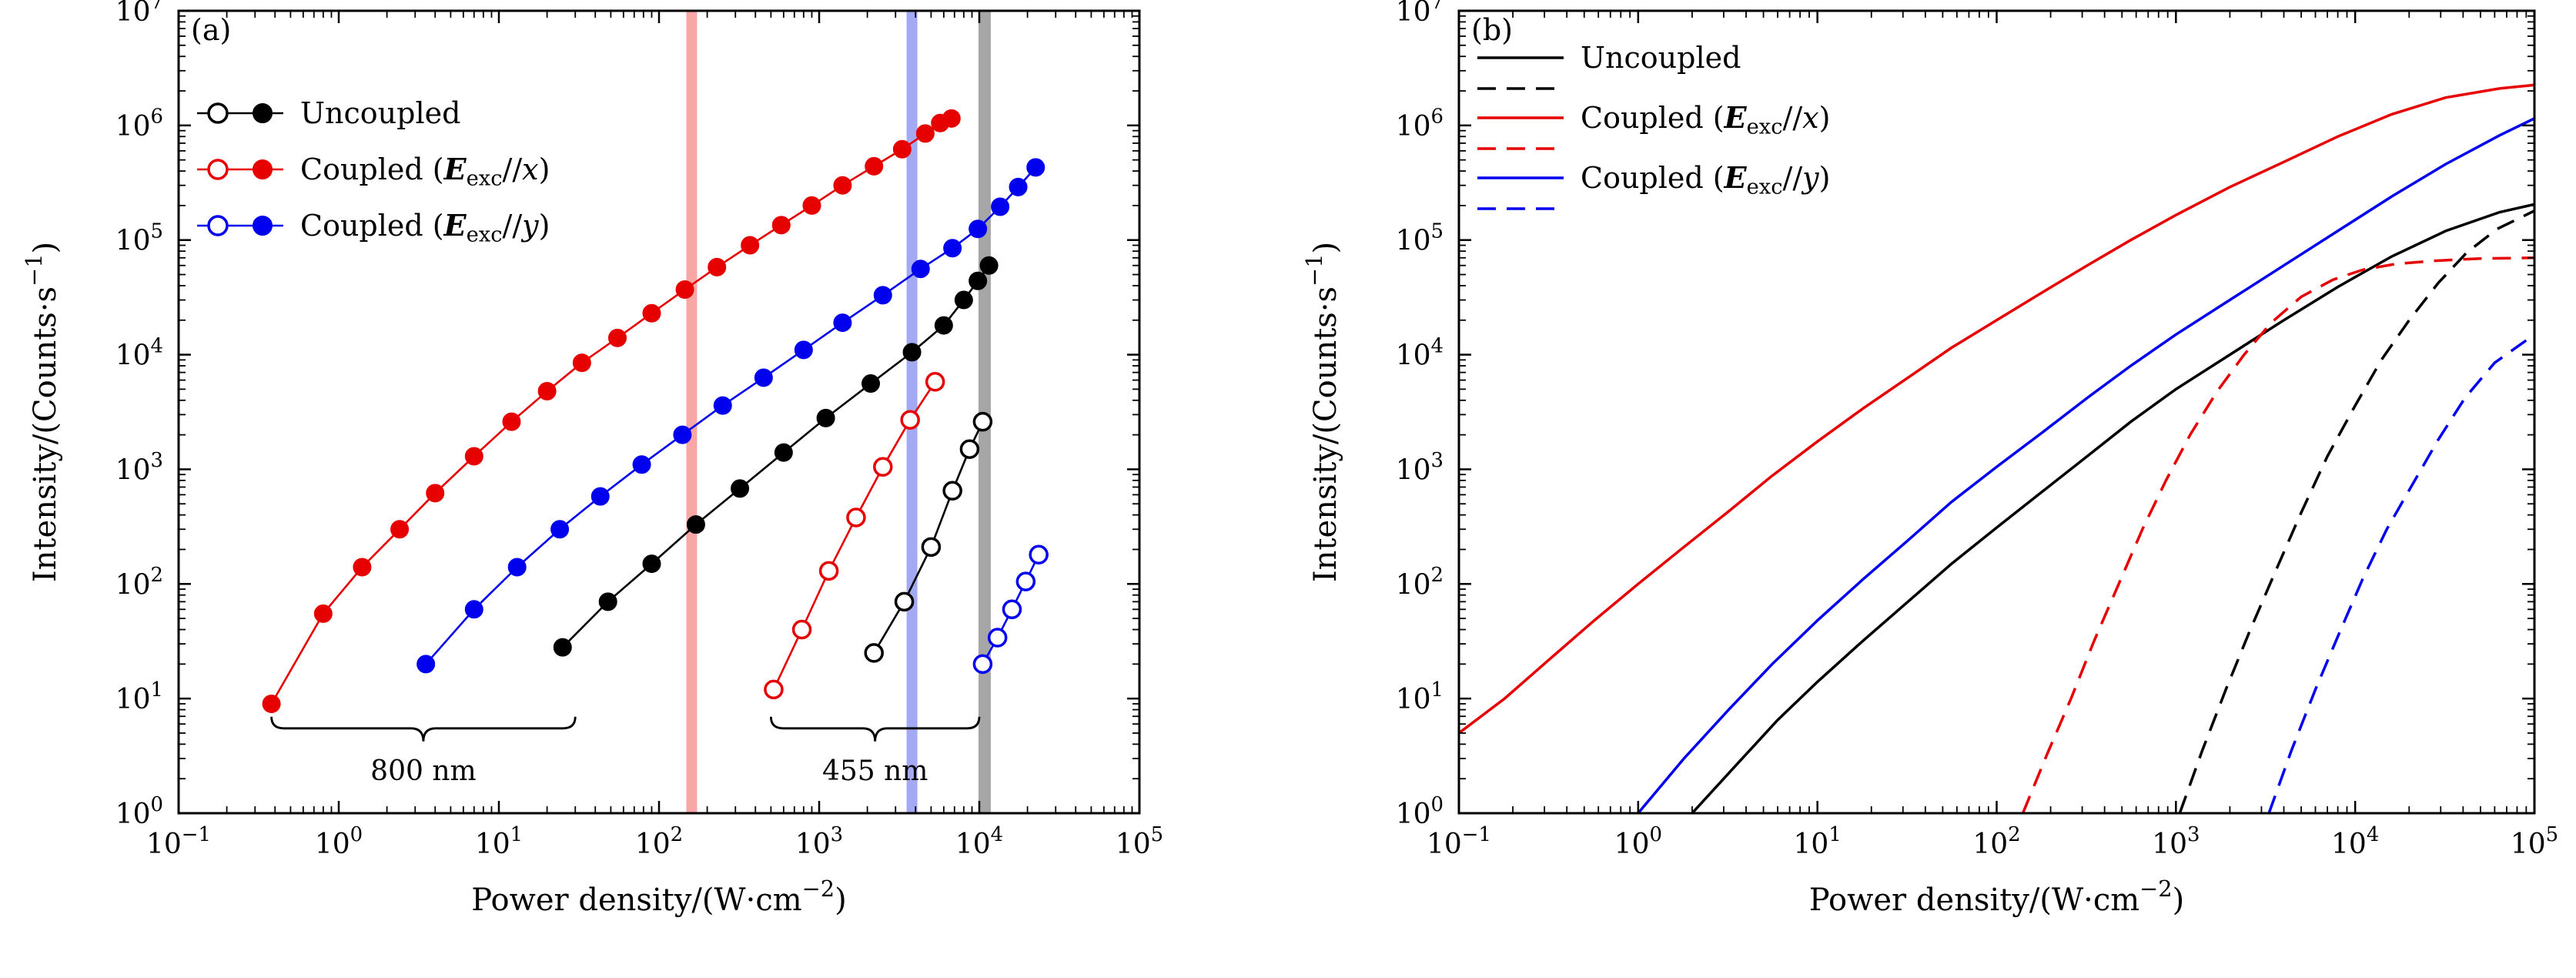 The width and height of the screenshot is (2576, 978). What do you see at coordinates (819, 842) in the screenshot?
I see `x-tick-label: 10³` at bounding box center [819, 842].